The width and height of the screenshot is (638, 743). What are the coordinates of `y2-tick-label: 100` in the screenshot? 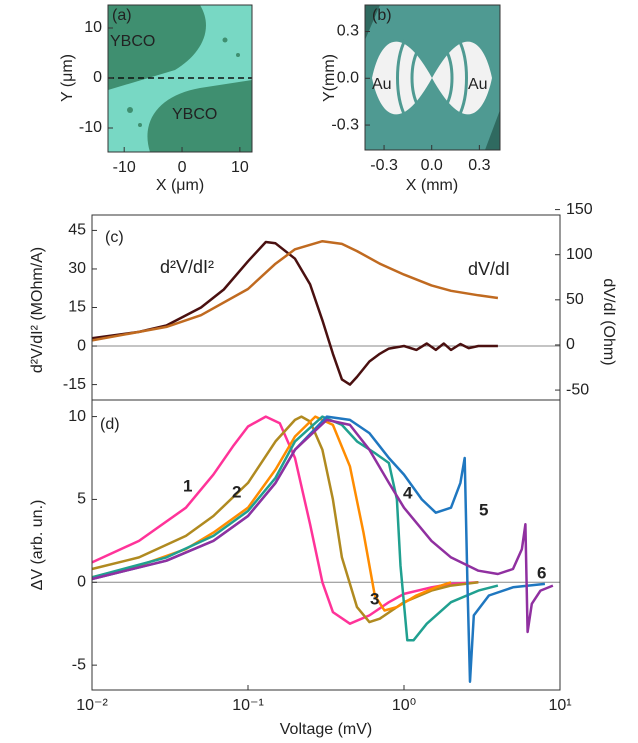 It's located at (579, 254).